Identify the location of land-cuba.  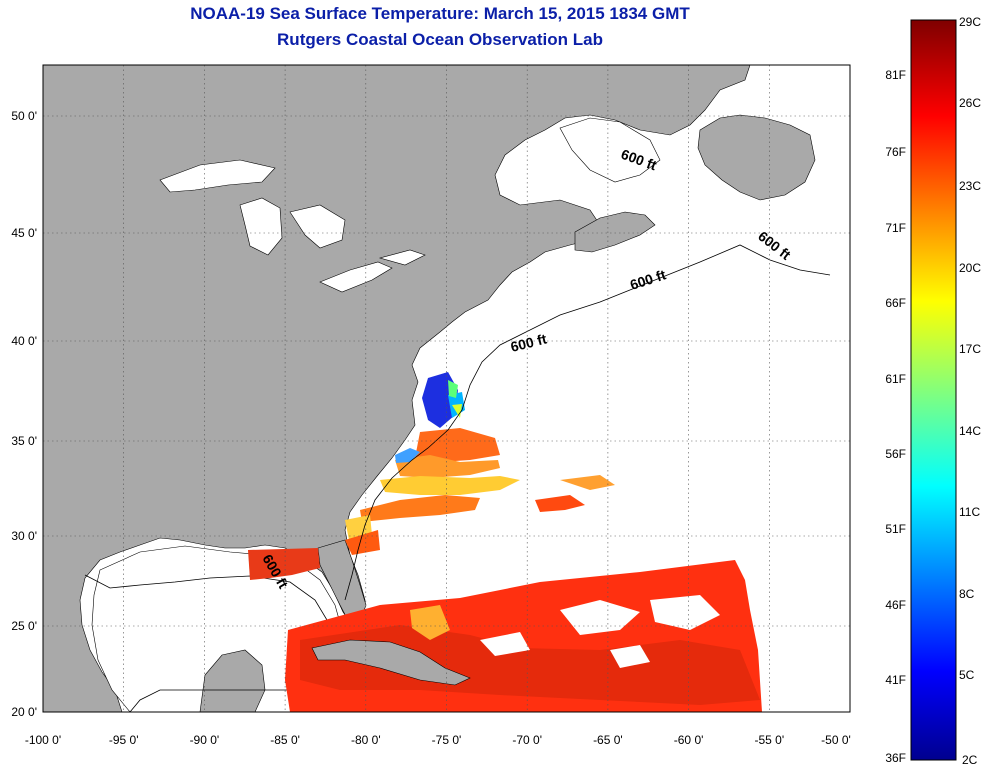
(391, 662).